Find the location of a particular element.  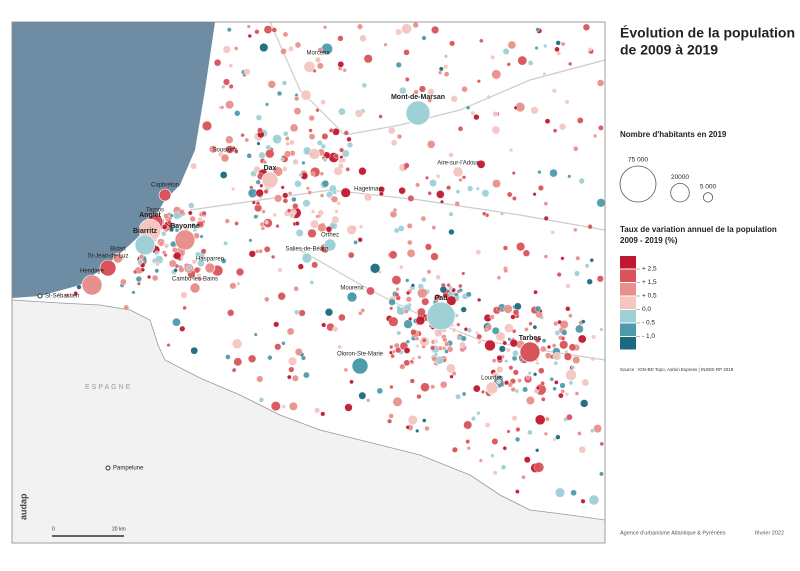

place-label: Hagetmau is located at coordinates (368, 190).